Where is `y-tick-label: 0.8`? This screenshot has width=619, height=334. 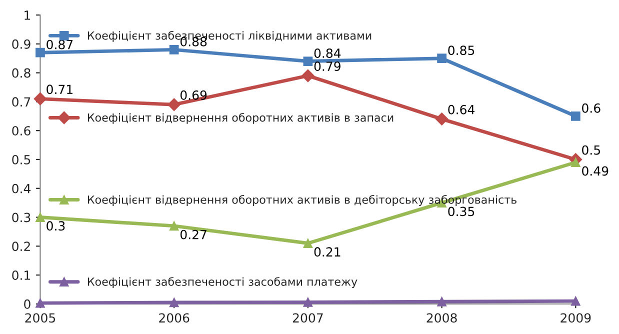 y-tick-label: 0.8 is located at coordinates (21, 73).